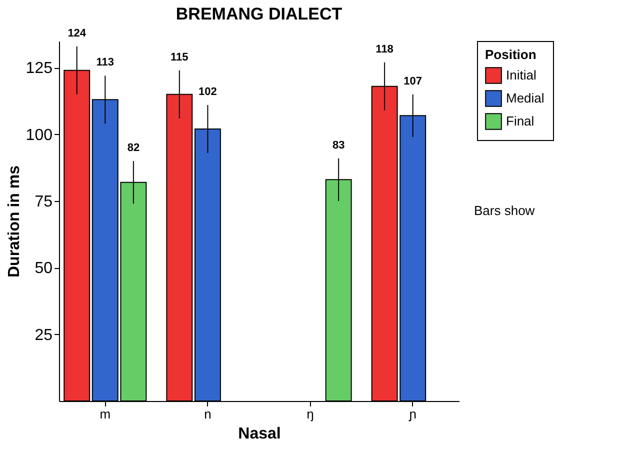  Describe the element at coordinates (338, 145) in the screenshot. I see `data-label: 83` at that location.